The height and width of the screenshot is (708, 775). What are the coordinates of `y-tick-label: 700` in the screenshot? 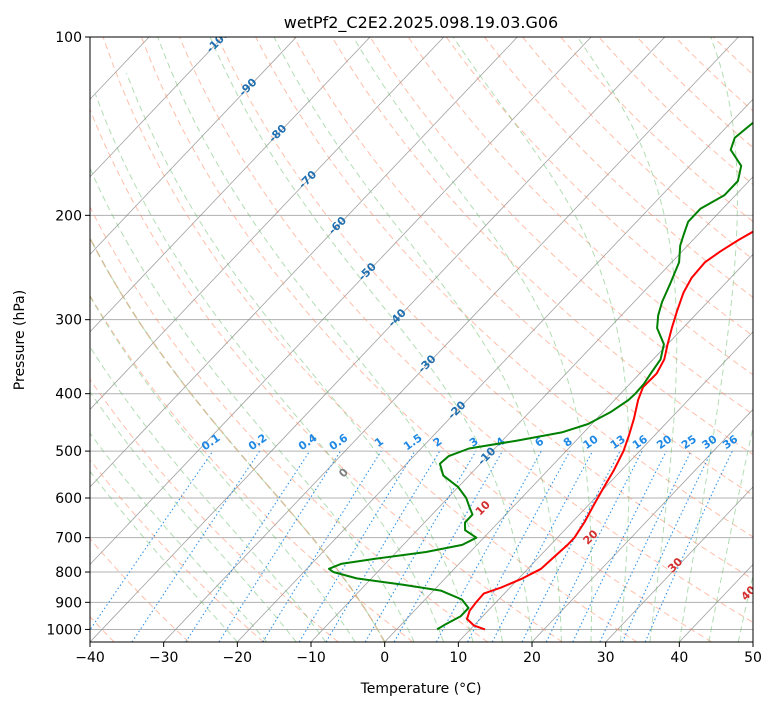 It's located at (68, 539).